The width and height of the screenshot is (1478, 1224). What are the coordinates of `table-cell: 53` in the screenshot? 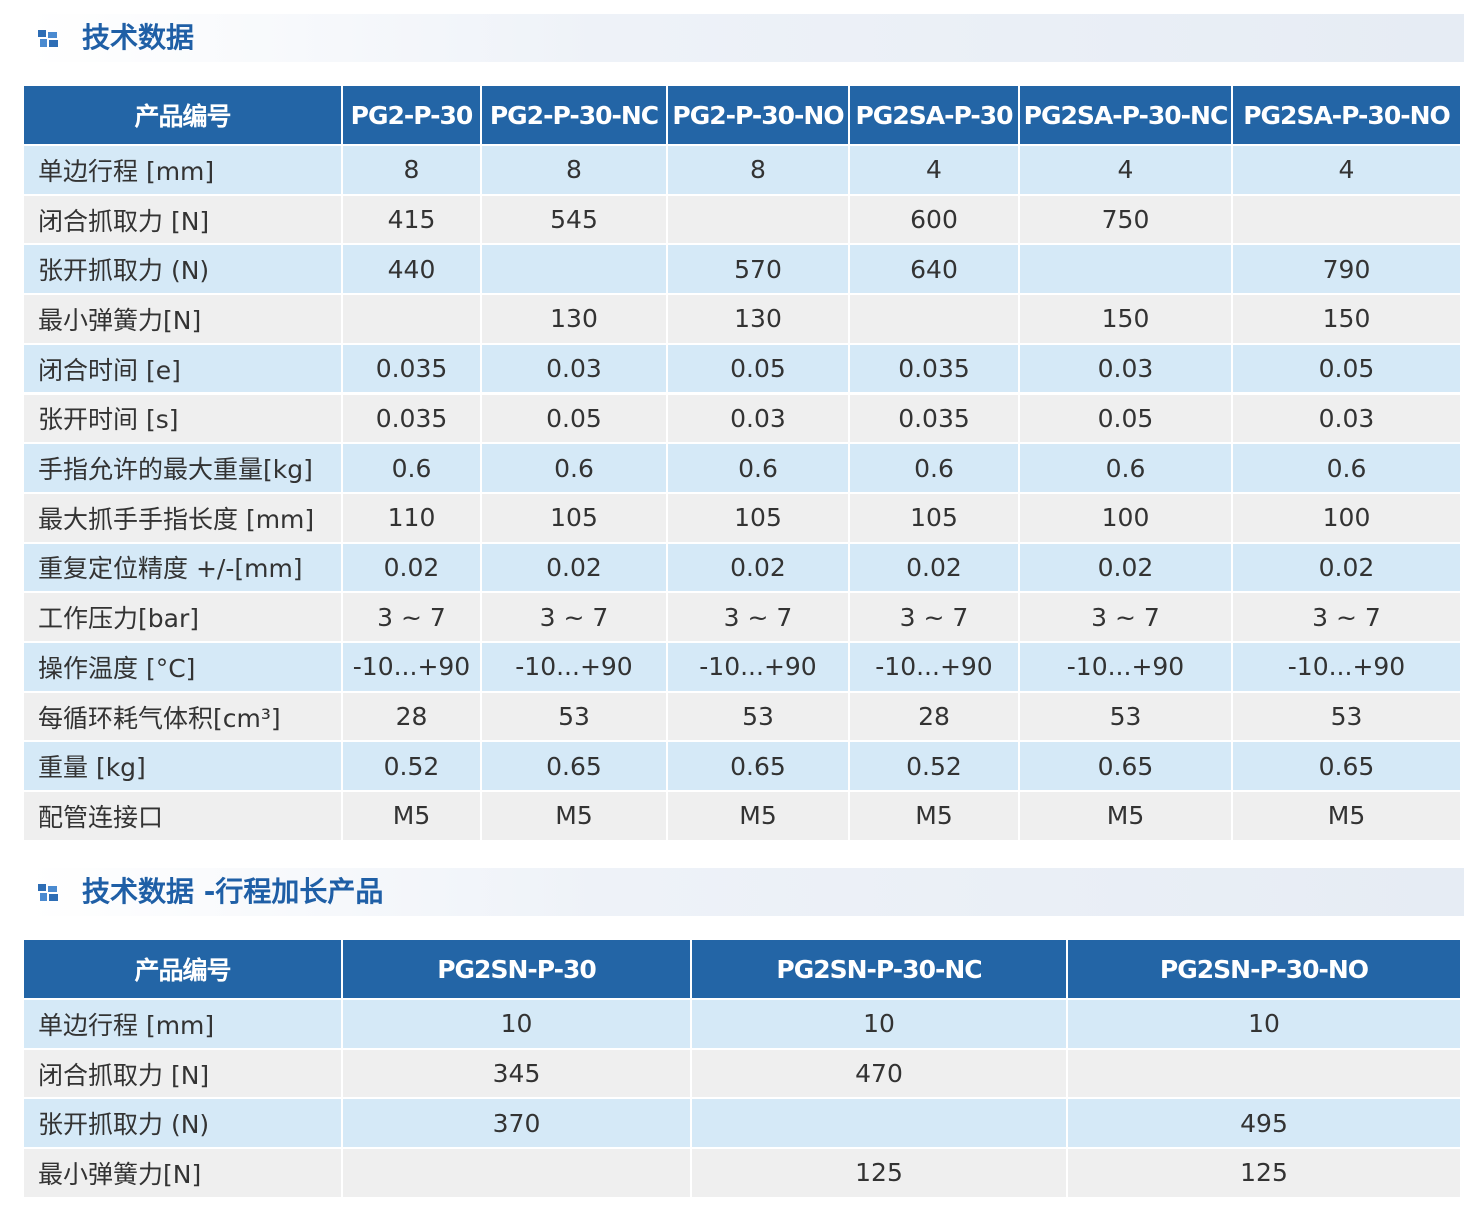 It's located at (574, 716).